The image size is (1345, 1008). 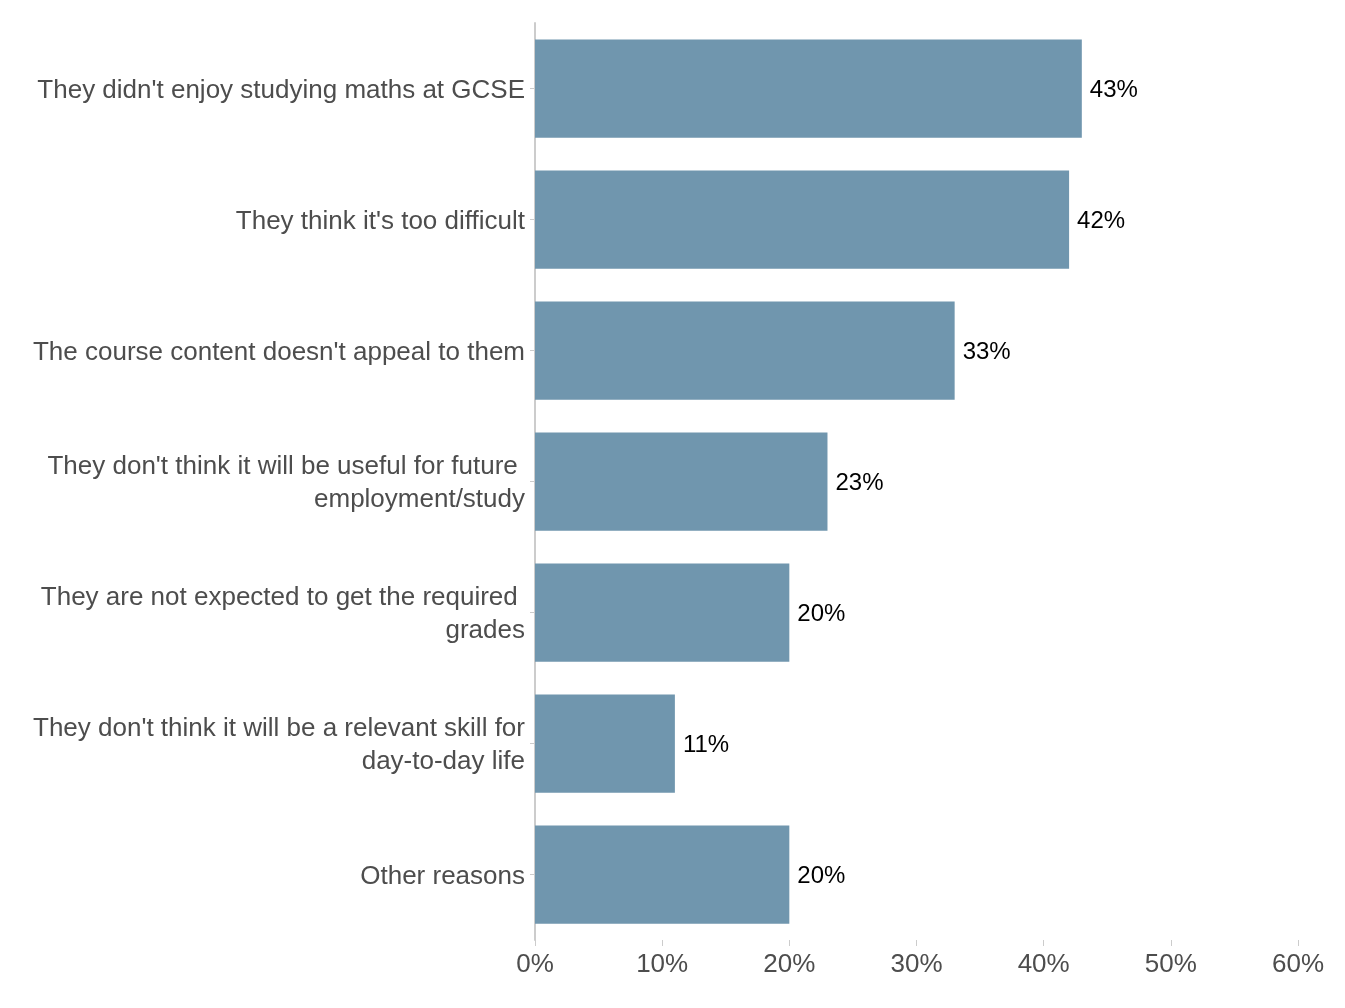 What do you see at coordinates (859, 481) in the screenshot?
I see `data-label: 23%` at bounding box center [859, 481].